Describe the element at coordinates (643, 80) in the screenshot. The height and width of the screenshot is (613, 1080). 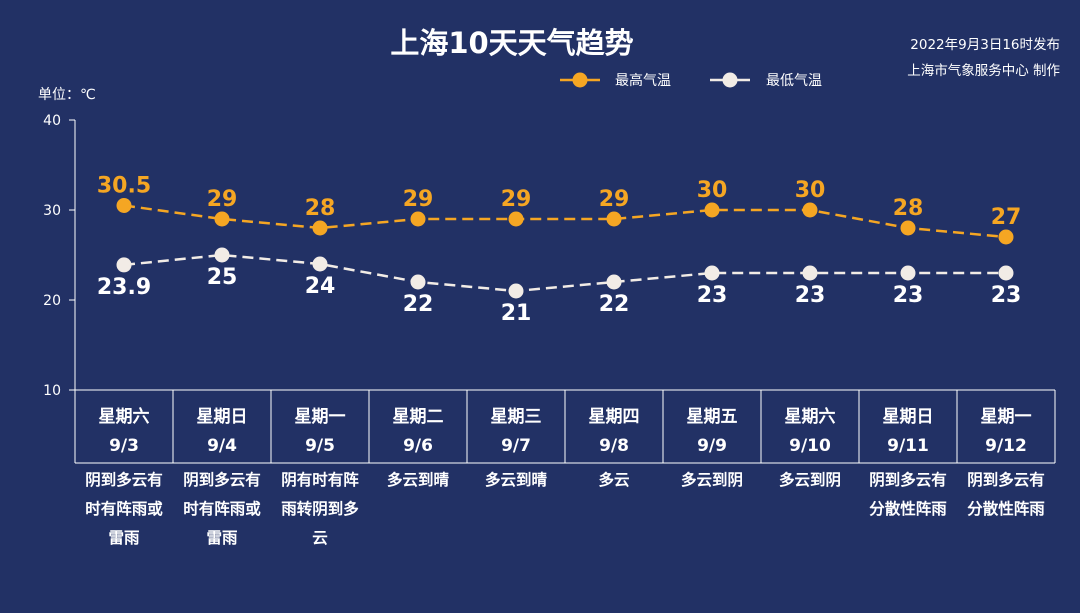
I see `legend-high-label: 最高气温` at that location.